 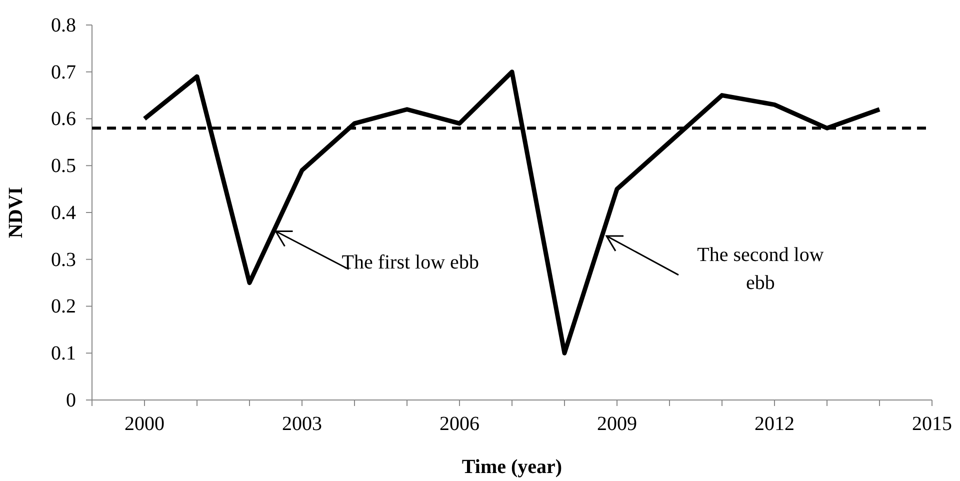 What do you see at coordinates (63, 166) in the screenshot?
I see `y-tick-label: 0.5` at bounding box center [63, 166].